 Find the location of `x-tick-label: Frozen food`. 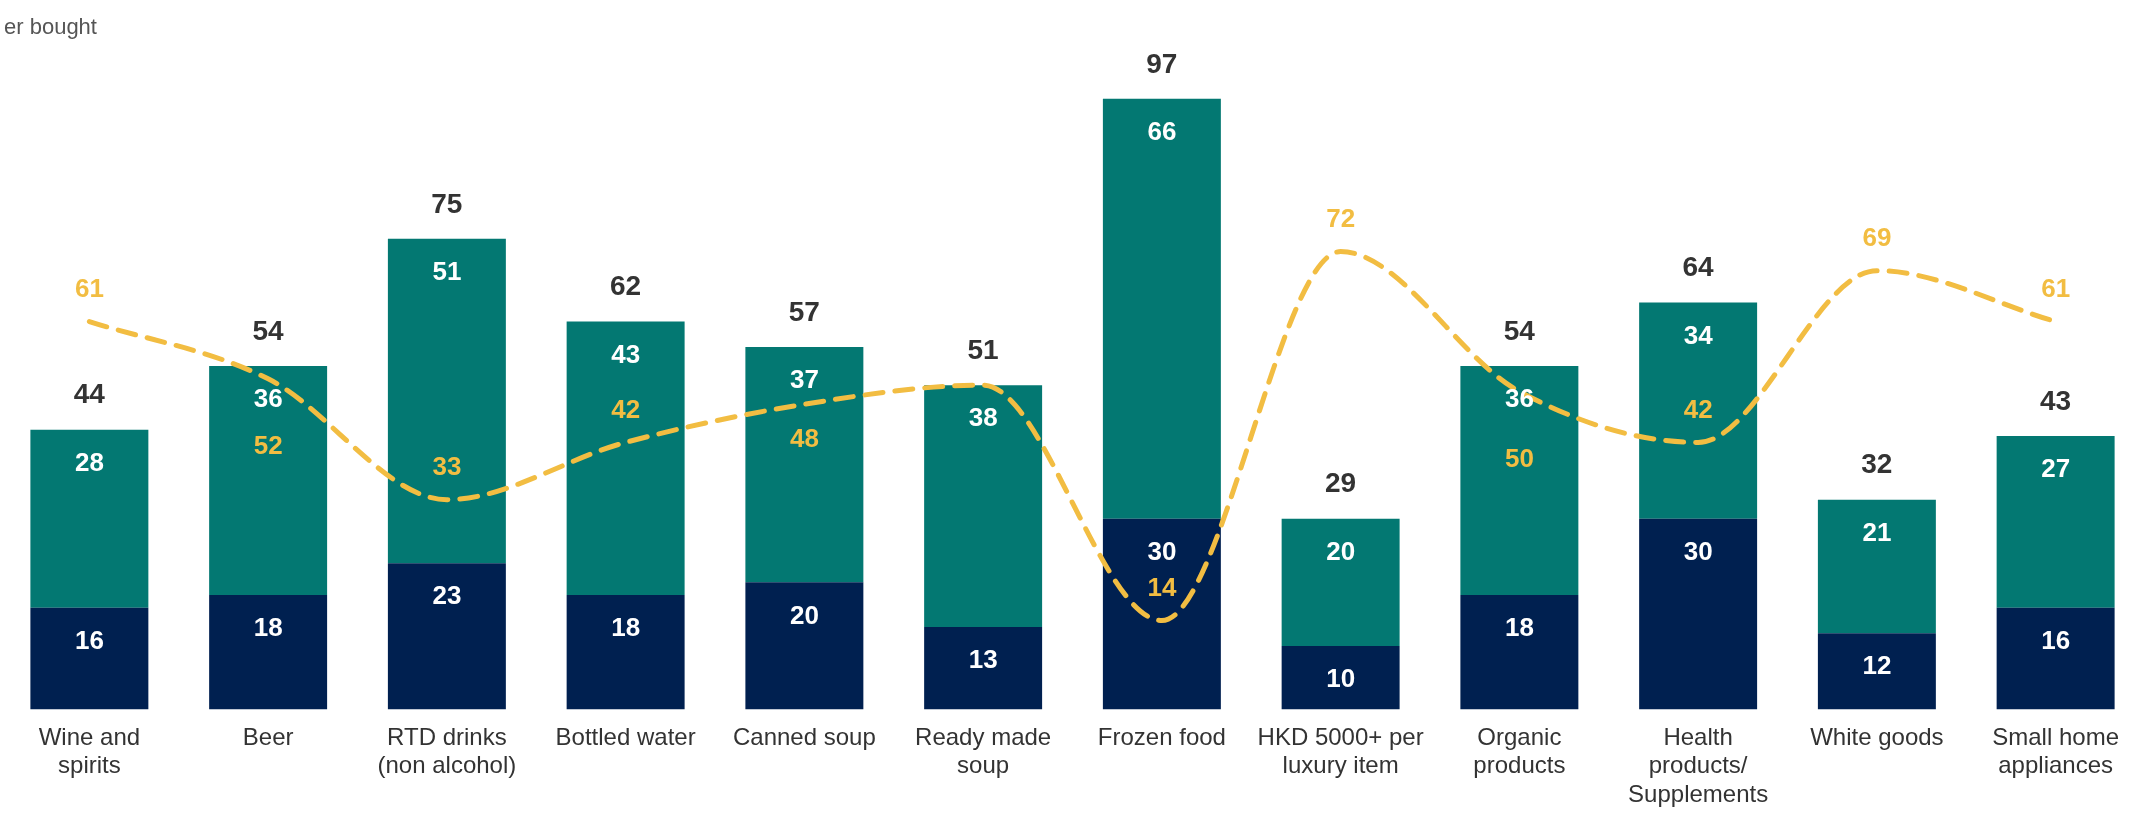

x-tick-label: Frozen food is located at coordinates (1161, 736).